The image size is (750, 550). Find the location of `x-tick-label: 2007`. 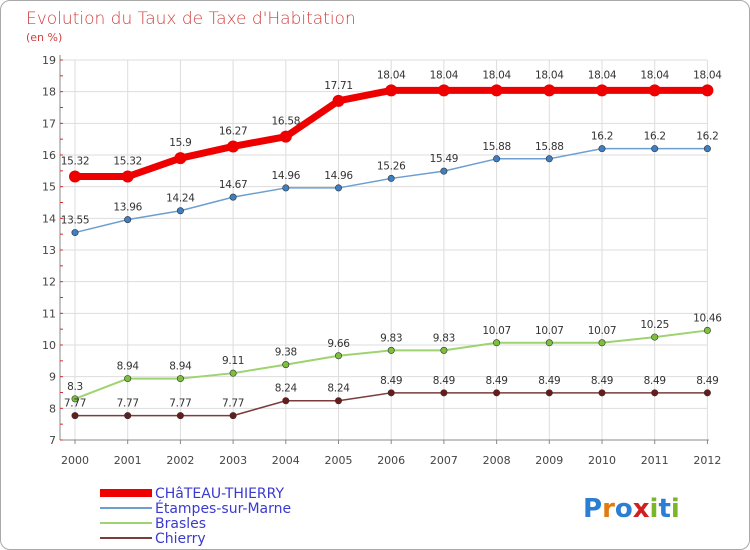

x-tick-label: 2007 is located at coordinates (444, 460).